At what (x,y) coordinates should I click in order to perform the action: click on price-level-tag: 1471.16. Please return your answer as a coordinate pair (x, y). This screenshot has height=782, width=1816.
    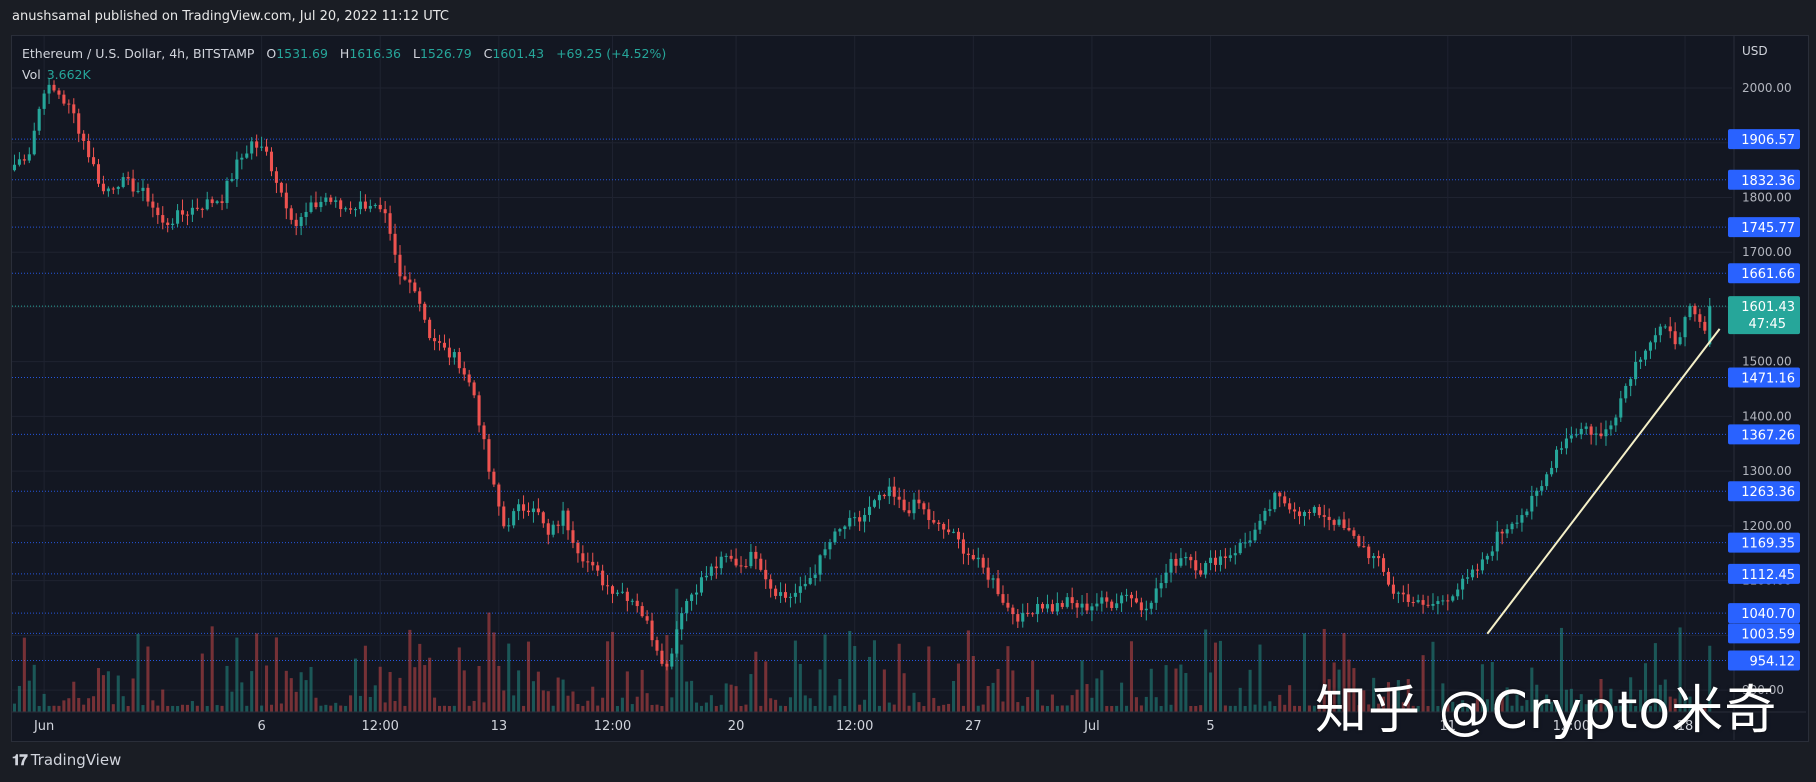
    Looking at the image, I should click on (1764, 377).